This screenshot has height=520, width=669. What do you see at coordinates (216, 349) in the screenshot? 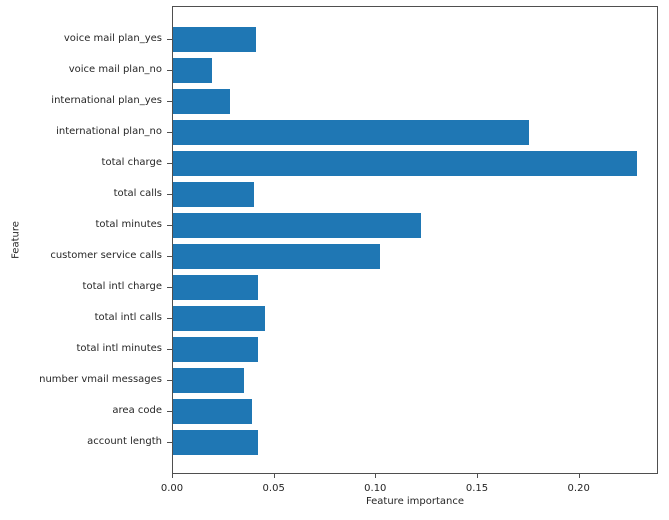
I see `bar-total-intl-minutes` at bounding box center [216, 349].